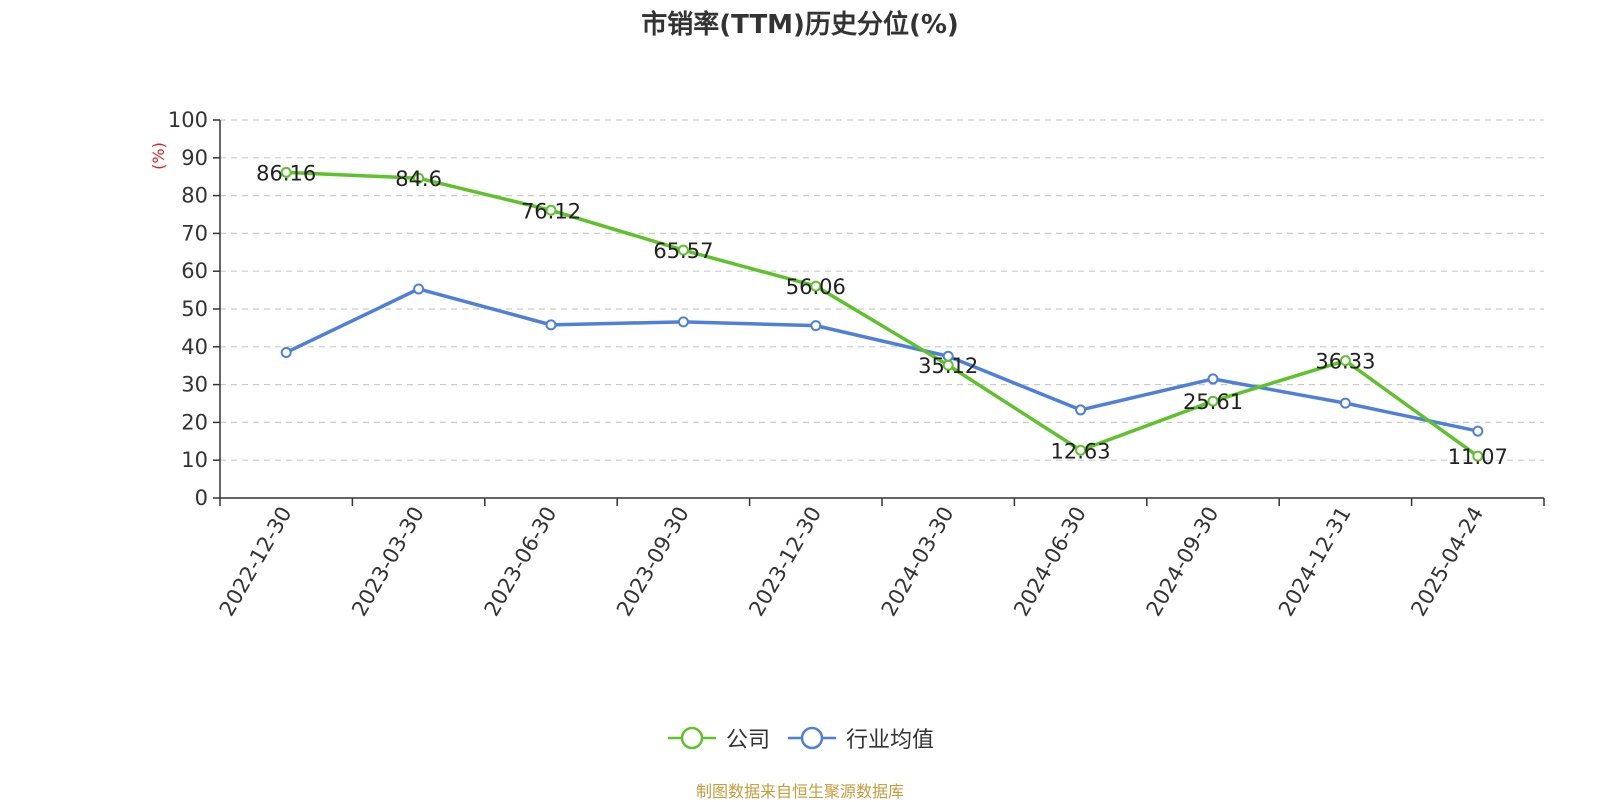 The image size is (1600, 802). I want to click on data-label: 35.12, so click(948, 366).